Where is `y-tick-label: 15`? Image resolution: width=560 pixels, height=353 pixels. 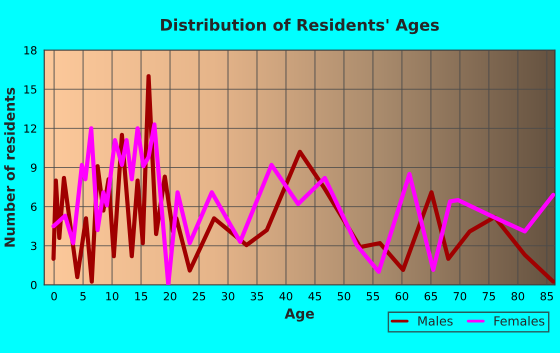 y-tick-label: 15 is located at coordinates (30, 89).